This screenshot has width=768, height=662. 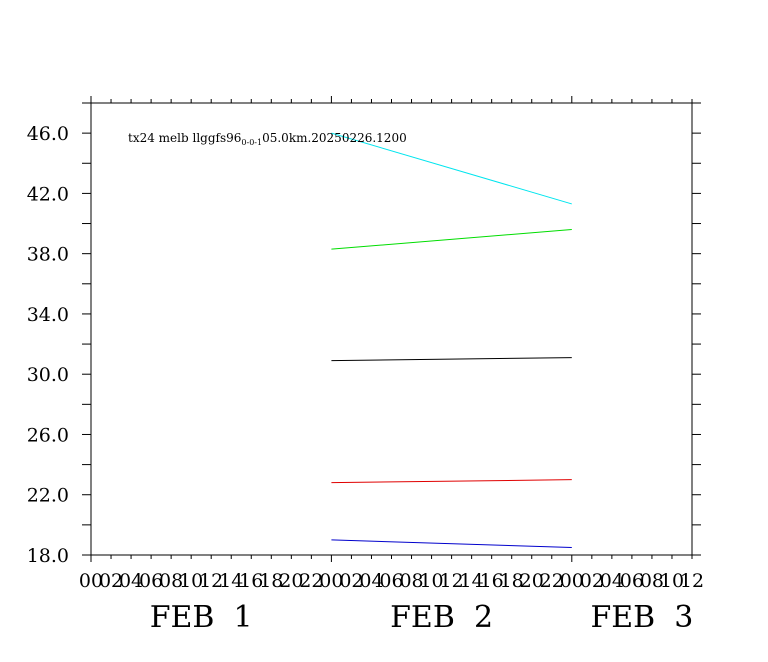 What do you see at coordinates (48, 315) in the screenshot?
I see `y-tick-label: 34.0` at bounding box center [48, 315].